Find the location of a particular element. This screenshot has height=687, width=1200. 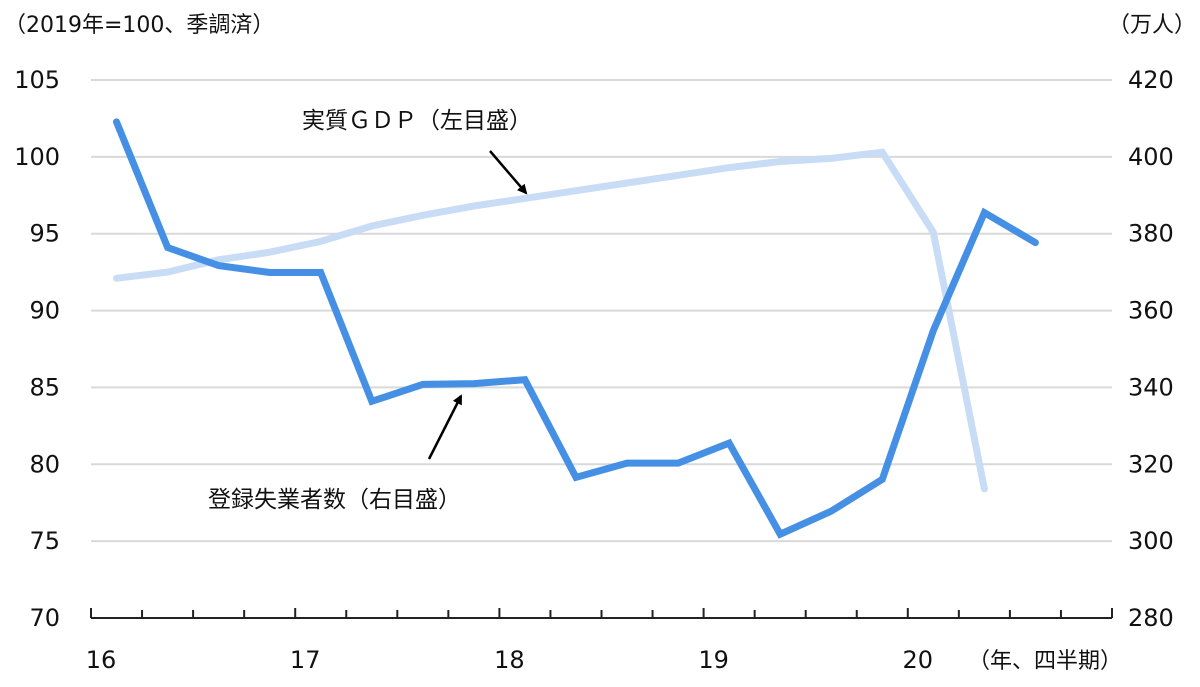

right-axis-tick-label: 400 is located at coordinates (1151, 157).